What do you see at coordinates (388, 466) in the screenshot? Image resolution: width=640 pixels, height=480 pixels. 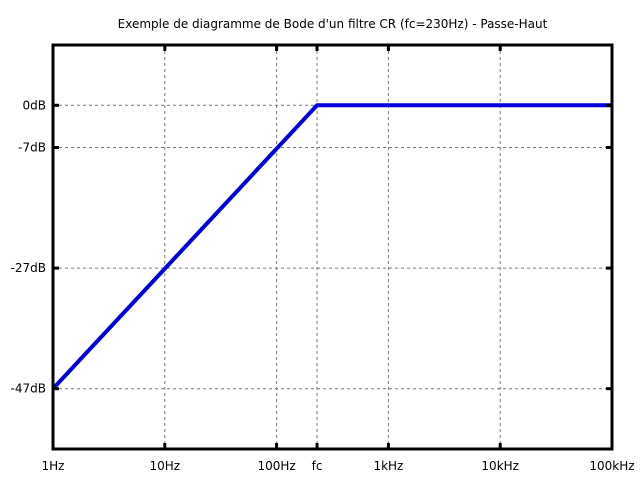 I see `x-tick-label: 1kHz` at bounding box center [388, 466].